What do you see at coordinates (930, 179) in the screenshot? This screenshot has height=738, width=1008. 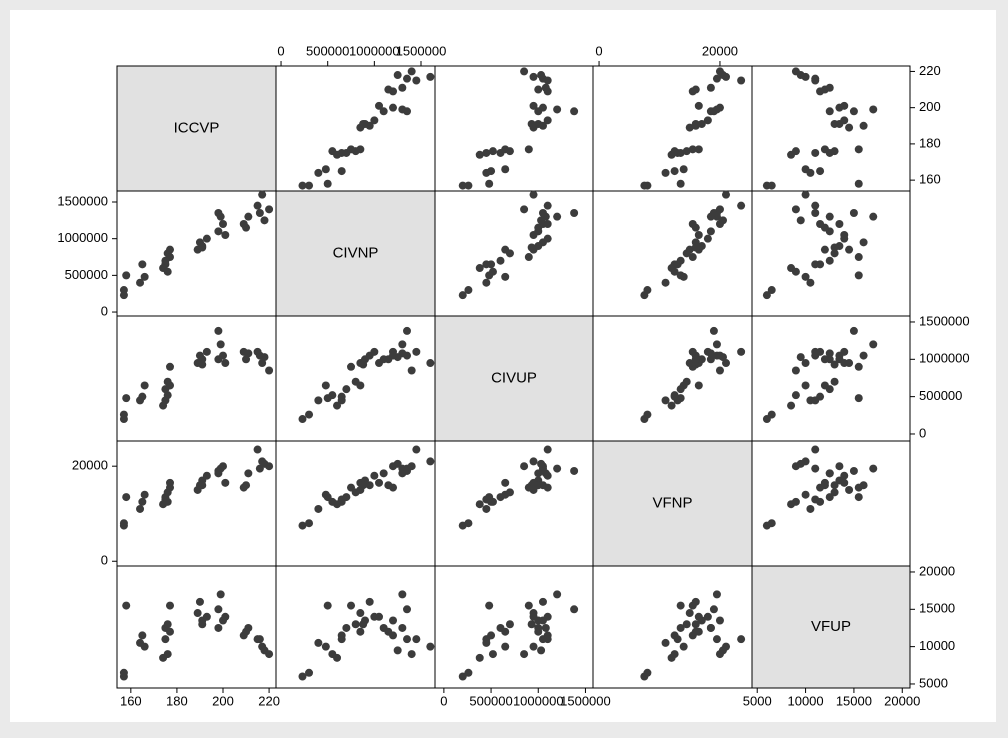 I see `y-tick-label: 160` at bounding box center [930, 179].